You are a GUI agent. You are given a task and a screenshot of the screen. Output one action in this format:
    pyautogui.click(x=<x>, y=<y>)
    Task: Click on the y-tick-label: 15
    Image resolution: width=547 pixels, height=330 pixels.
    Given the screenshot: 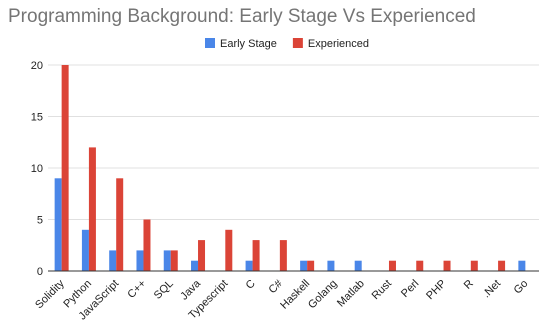 What is the action you would take?
    pyautogui.click(x=37, y=118)
    